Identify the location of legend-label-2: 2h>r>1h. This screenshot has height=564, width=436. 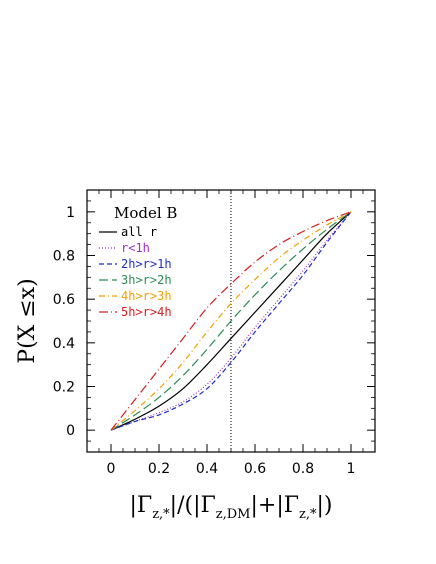
(146, 264).